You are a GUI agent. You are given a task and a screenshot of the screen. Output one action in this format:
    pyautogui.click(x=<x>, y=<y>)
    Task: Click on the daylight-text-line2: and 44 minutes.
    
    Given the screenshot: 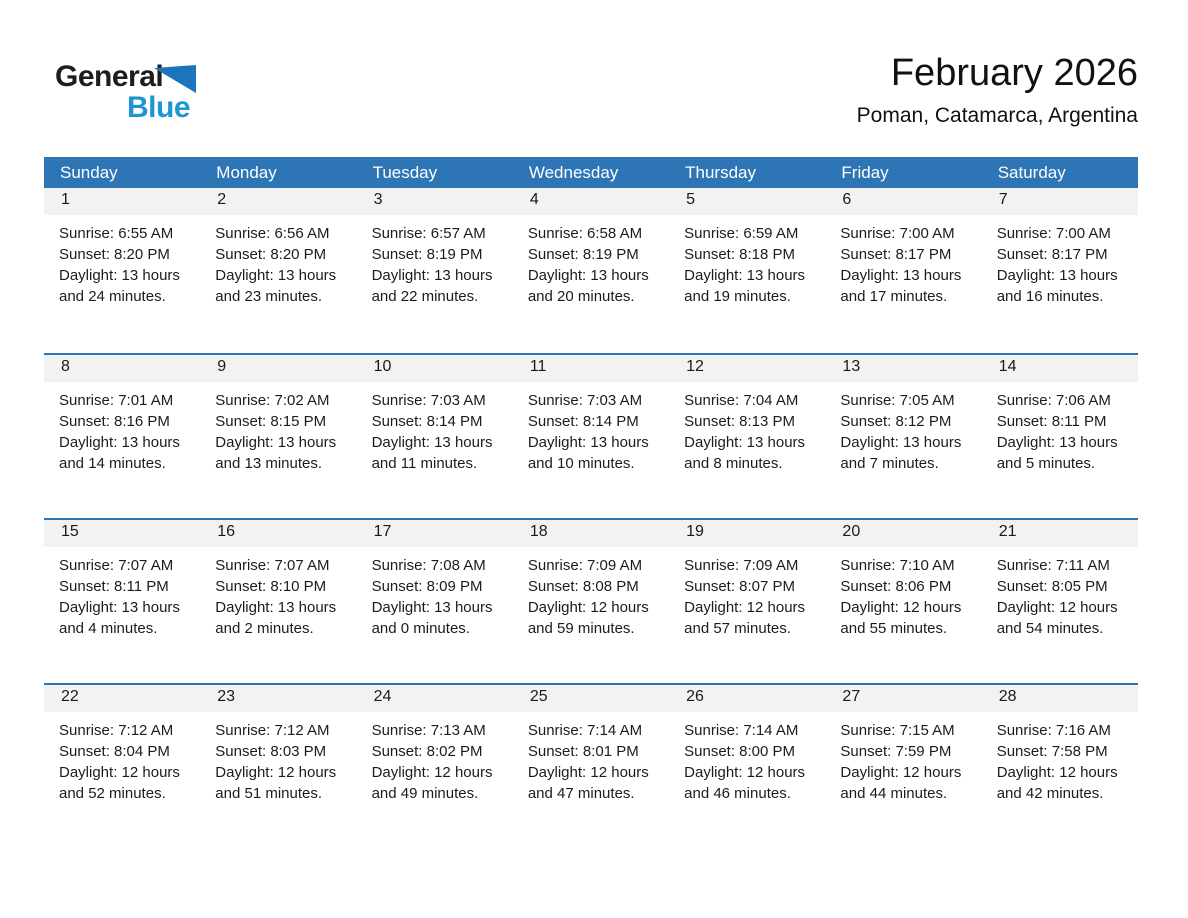 What is the action you would take?
    pyautogui.click(x=894, y=793)
    